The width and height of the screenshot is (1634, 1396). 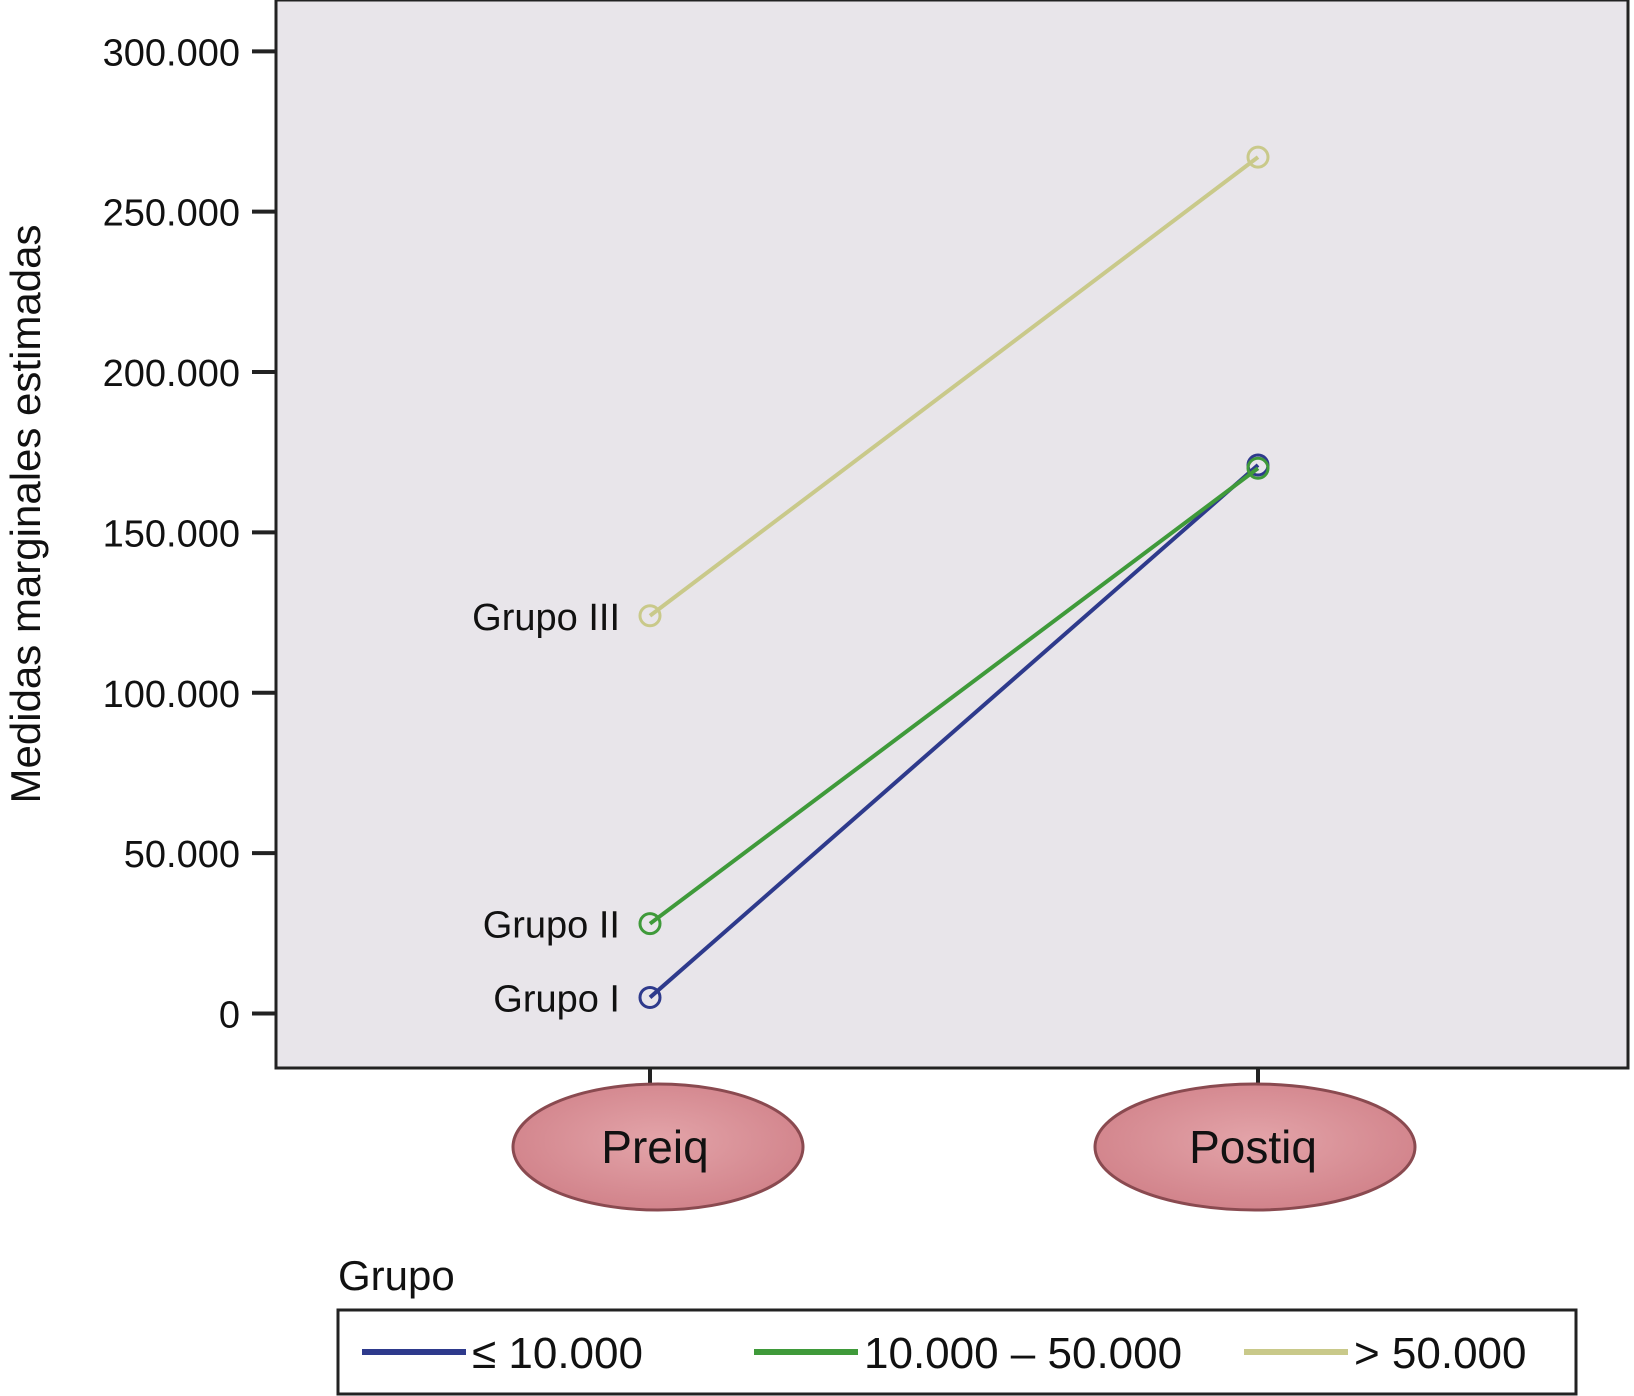 What do you see at coordinates (557, 1353) in the screenshot?
I see `legend-label: ≤ 10.000` at bounding box center [557, 1353].